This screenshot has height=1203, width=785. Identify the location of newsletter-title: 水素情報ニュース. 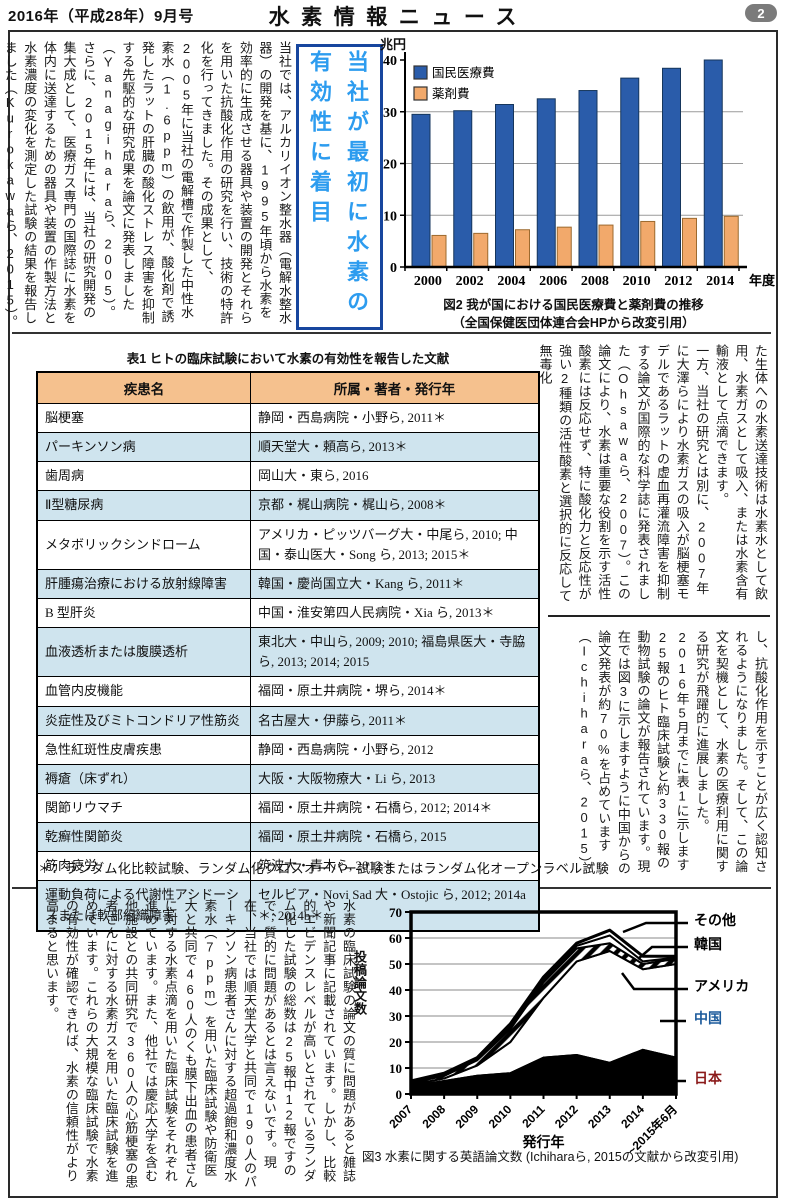
(398, 17).